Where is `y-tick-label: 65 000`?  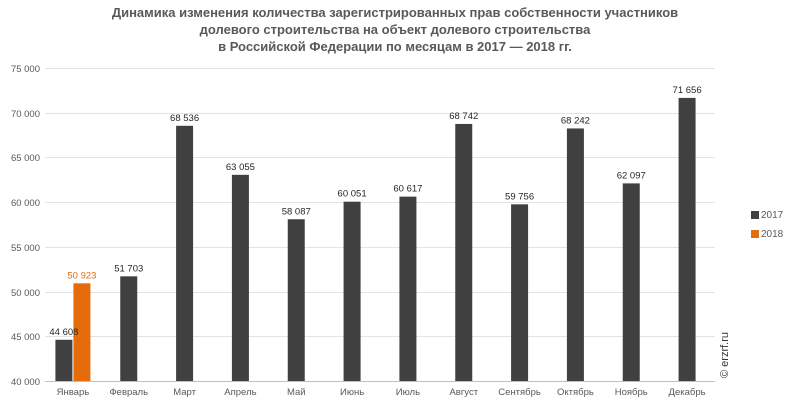 y-tick-label: 65 000 is located at coordinates (25, 158).